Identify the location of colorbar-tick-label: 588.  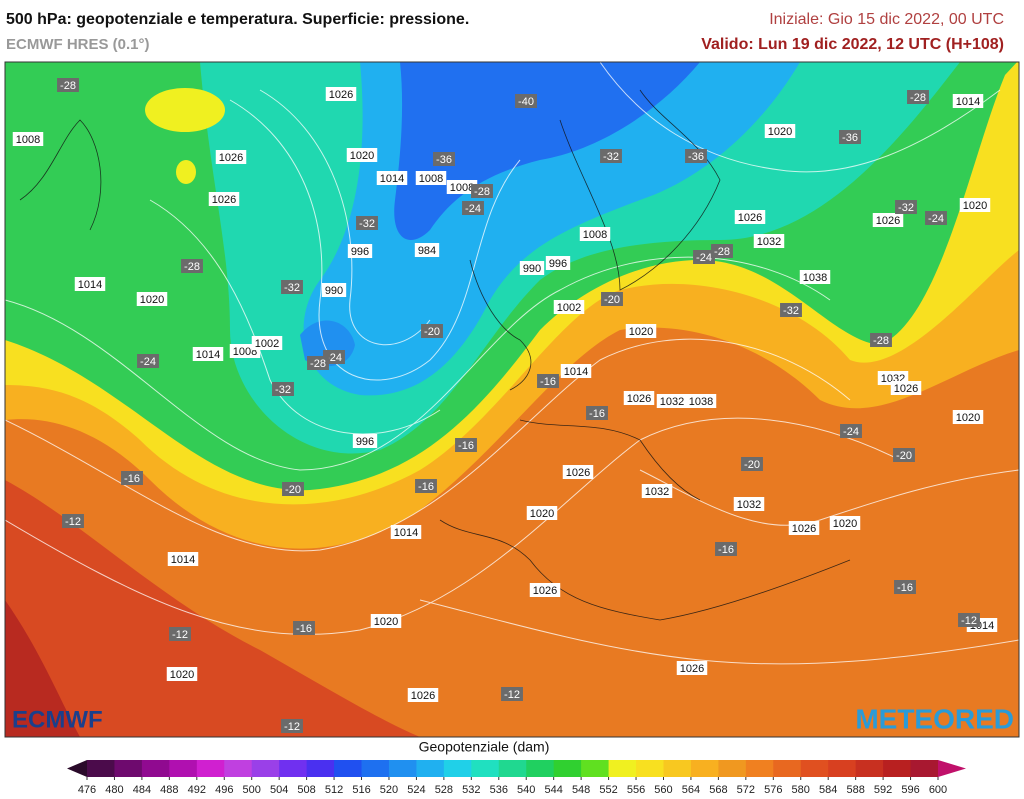
(855, 790).